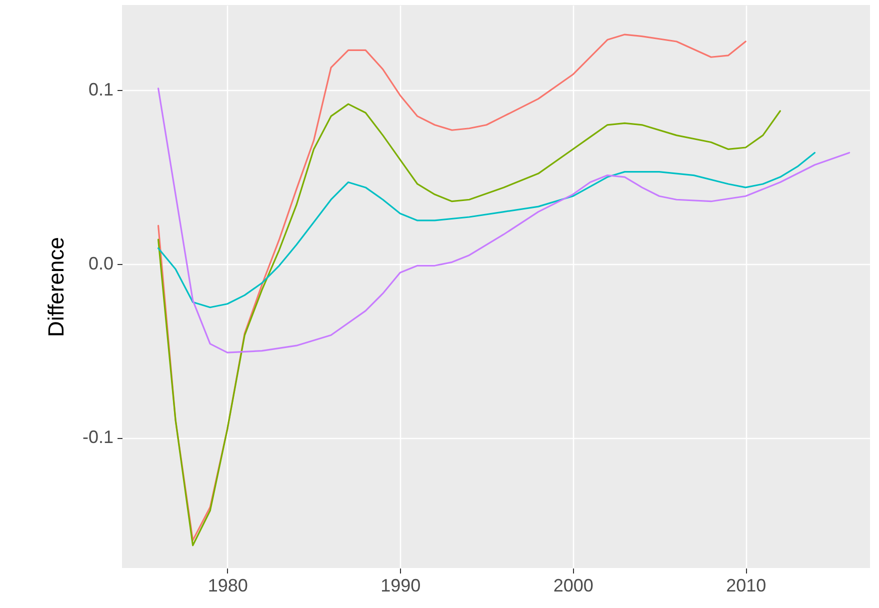 The image size is (879, 608). What do you see at coordinates (98, 437) in the screenshot?
I see `y-tick-label: -0.1` at bounding box center [98, 437].